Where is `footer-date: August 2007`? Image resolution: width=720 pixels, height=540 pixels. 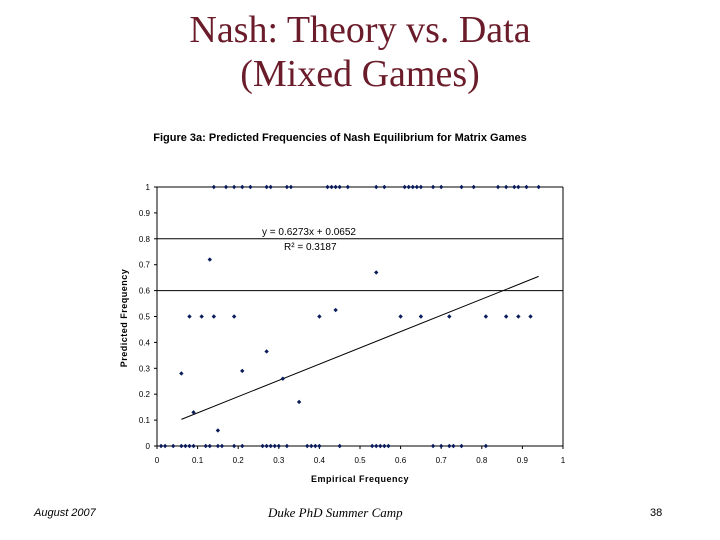
footer-date: August 2007 is located at coordinates (65, 513).